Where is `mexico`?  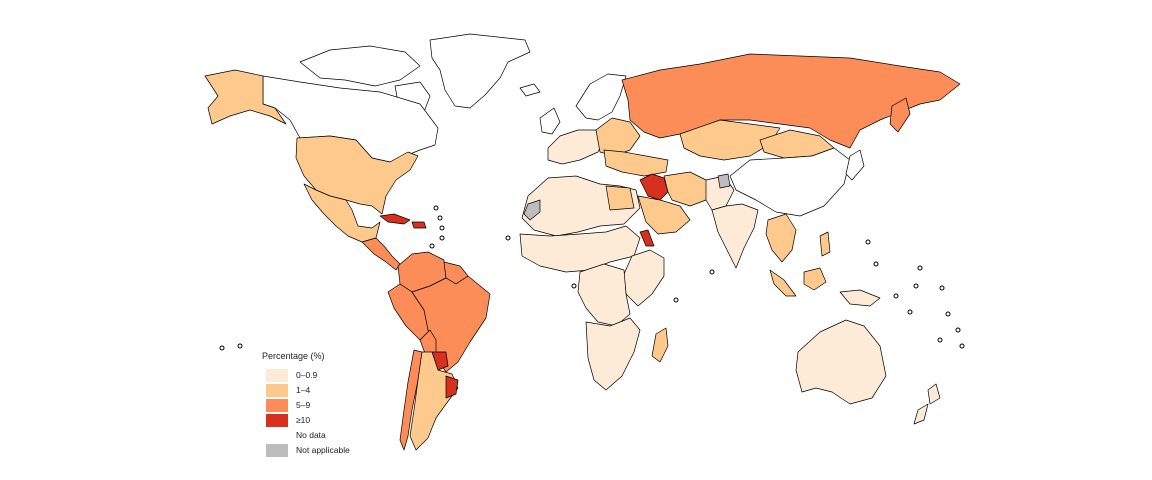 mexico is located at coordinates (342, 213).